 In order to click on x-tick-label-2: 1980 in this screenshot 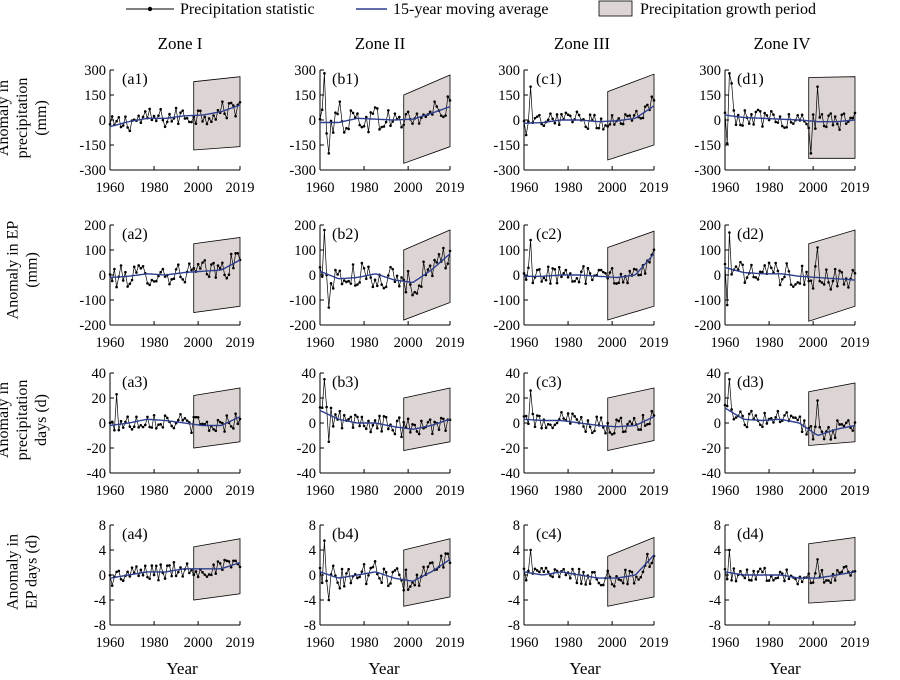, I will do `click(769, 188)`.